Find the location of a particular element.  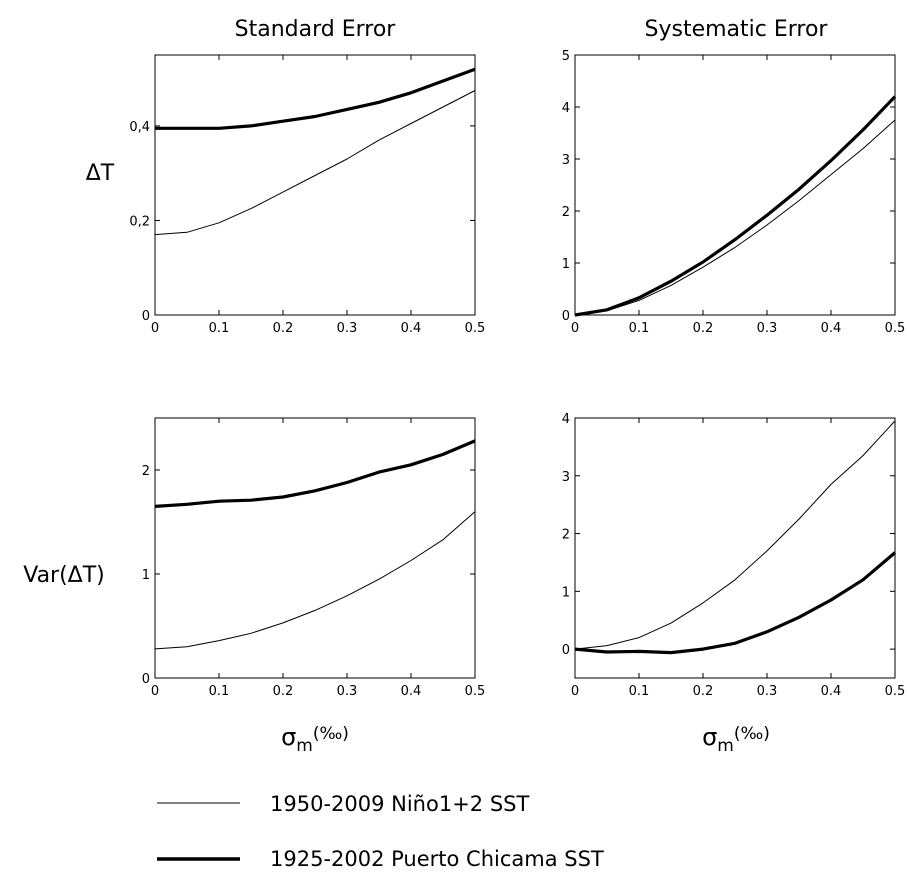

x-axis-label-left: σm(‰) is located at coordinates (315, 739).